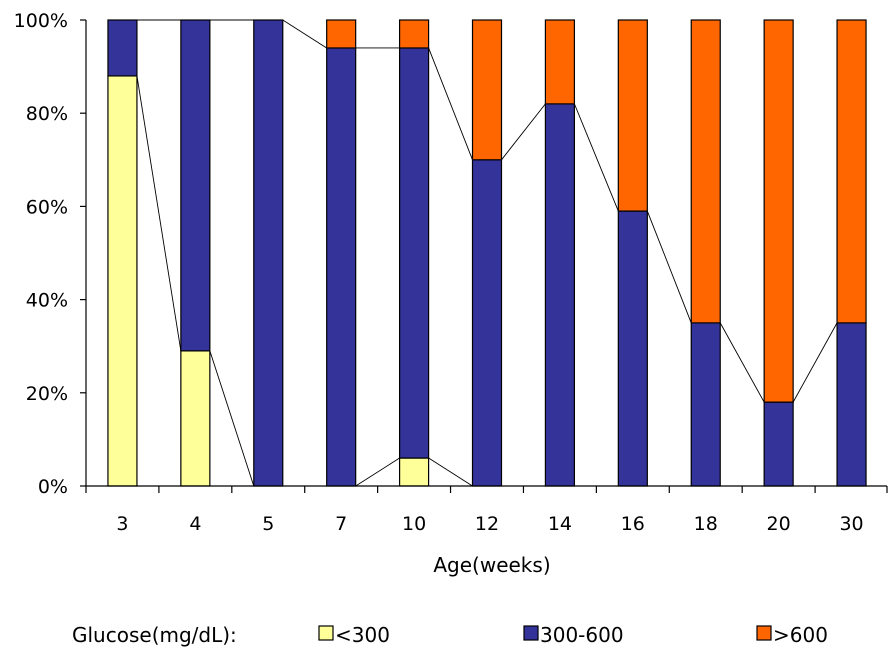  What do you see at coordinates (341, 34) in the screenshot?
I see `bar-segment-7-s2` at bounding box center [341, 34].